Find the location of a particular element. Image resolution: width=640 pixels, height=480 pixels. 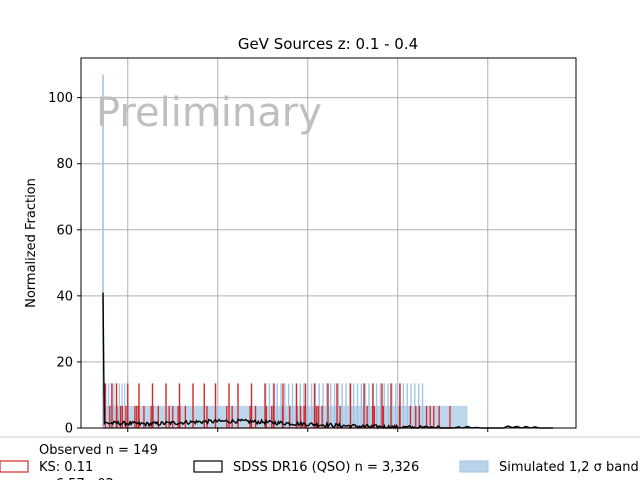

legend-simulated-label: Simulated 1,2 σ band is located at coordinates (569, 467).